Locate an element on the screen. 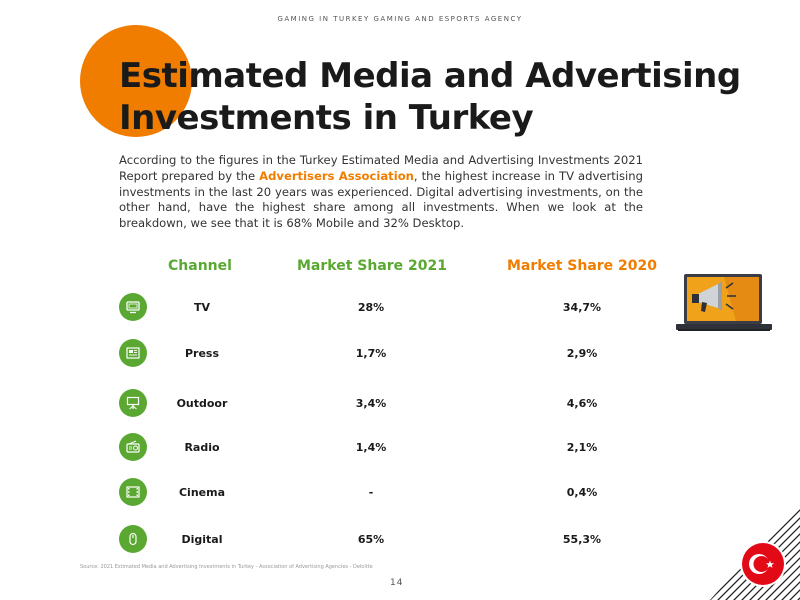  share-2021-value: - is located at coordinates (371, 492).